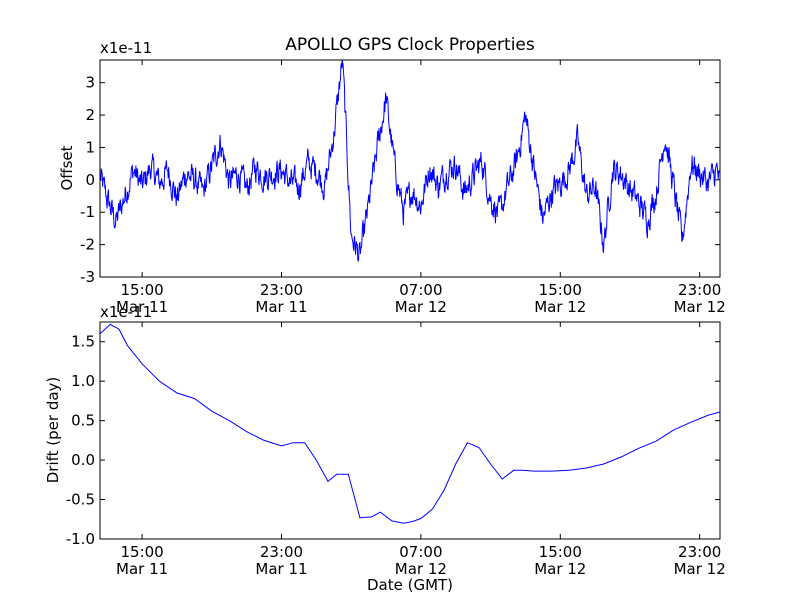 This screenshot has width=800, height=600. Describe the element at coordinates (53, 430) in the screenshot. I see `drift-axis-label: Drift (per day)` at that location.